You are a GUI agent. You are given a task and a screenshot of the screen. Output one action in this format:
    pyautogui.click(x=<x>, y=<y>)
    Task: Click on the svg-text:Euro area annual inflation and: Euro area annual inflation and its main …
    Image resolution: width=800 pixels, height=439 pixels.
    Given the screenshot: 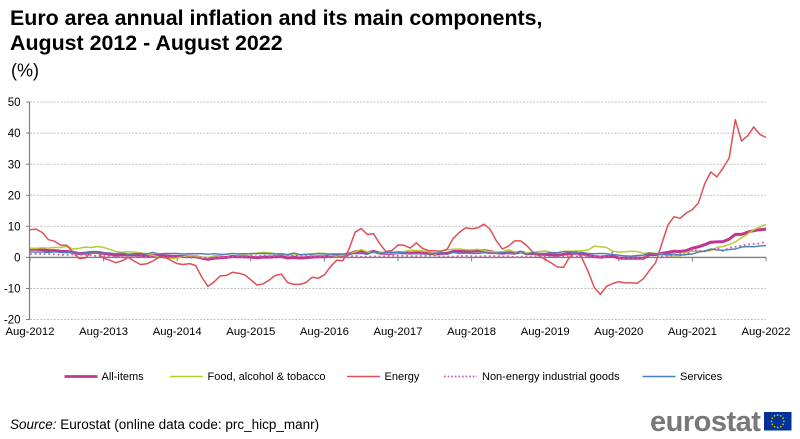 What is the action you would take?
    pyautogui.click(x=276, y=18)
    